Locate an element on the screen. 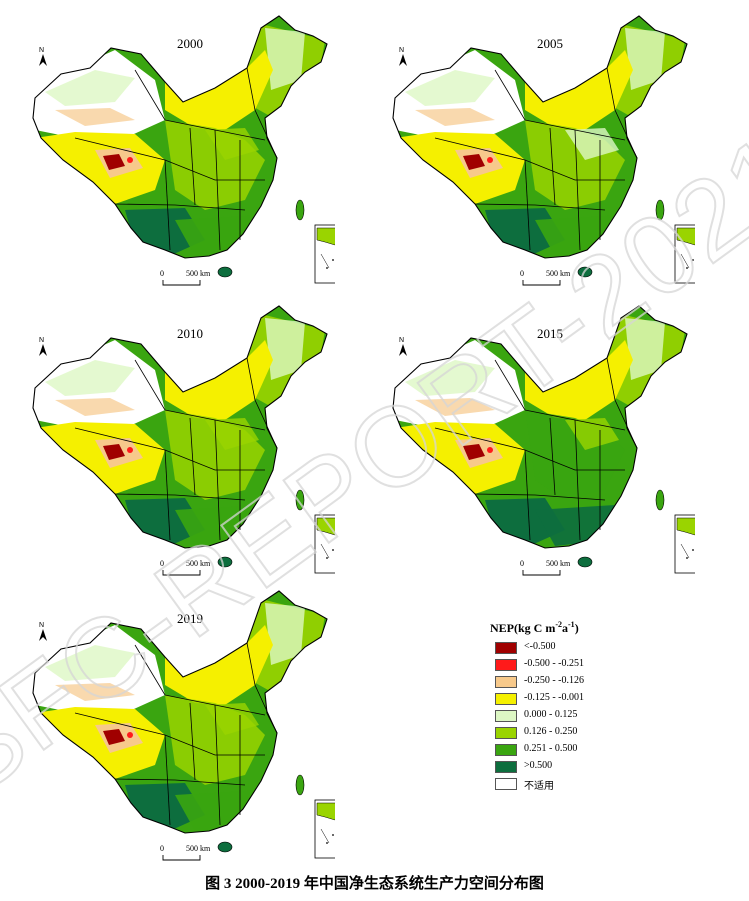 This screenshot has height=901, width=749. map-panel-2005: N 2005 0 500 km is located at coordinates (535, 150).